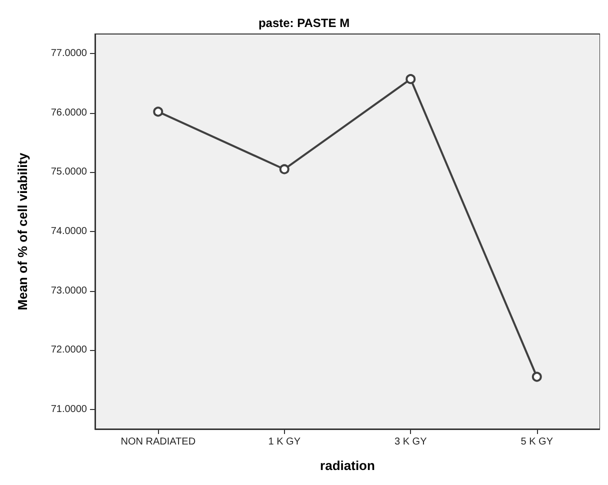  What do you see at coordinates (69, 350) in the screenshot?
I see `y-tick-label: 72.0000` at bounding box center [69, 350].